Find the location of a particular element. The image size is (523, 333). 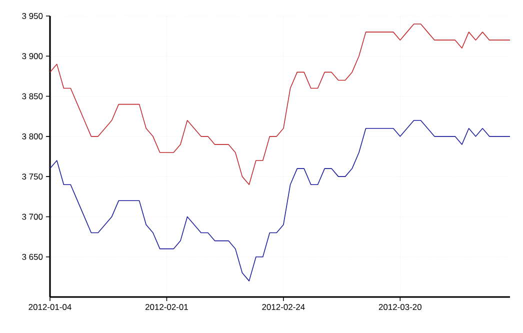

x-tick-label: 2012-03-20 is located at coordinates (400, 307).